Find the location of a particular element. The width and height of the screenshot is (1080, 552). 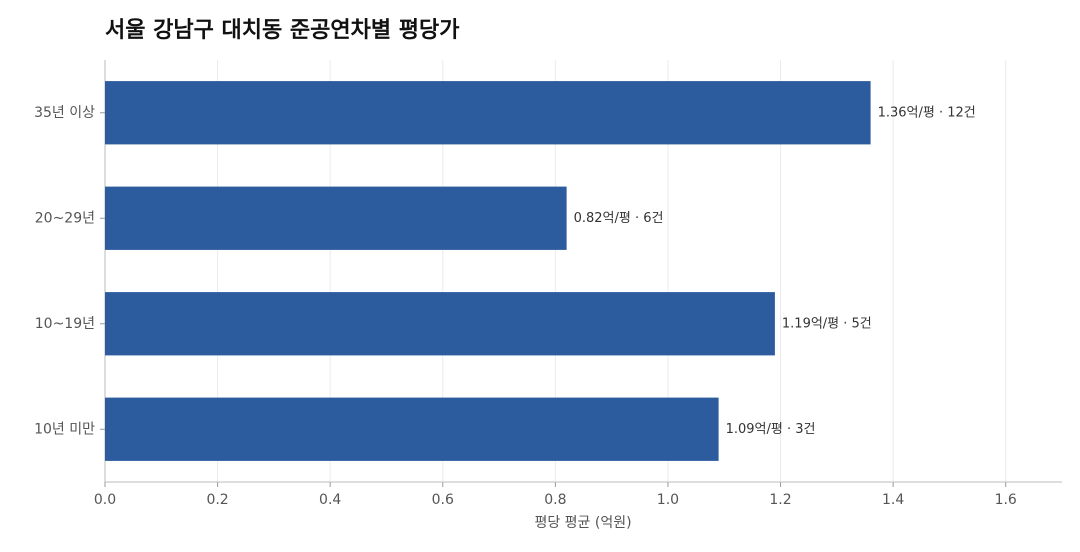

x-tick-label: 0.8 is located at coordinates (555, 500).